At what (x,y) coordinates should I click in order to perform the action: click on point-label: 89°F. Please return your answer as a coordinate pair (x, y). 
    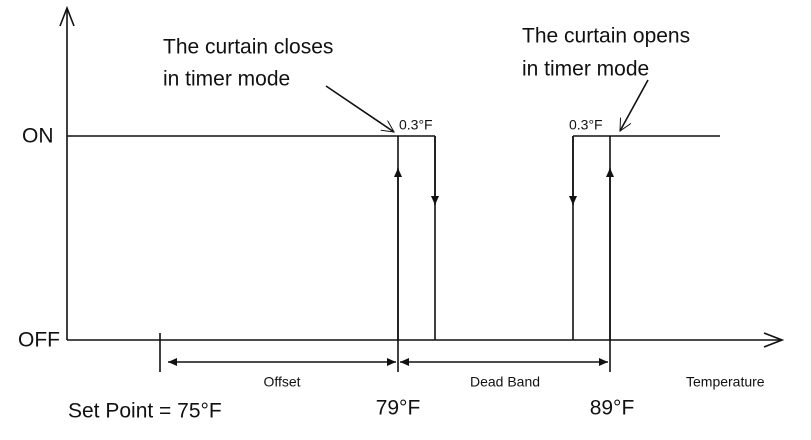
    Looking at the image, I should click on (612, 408).